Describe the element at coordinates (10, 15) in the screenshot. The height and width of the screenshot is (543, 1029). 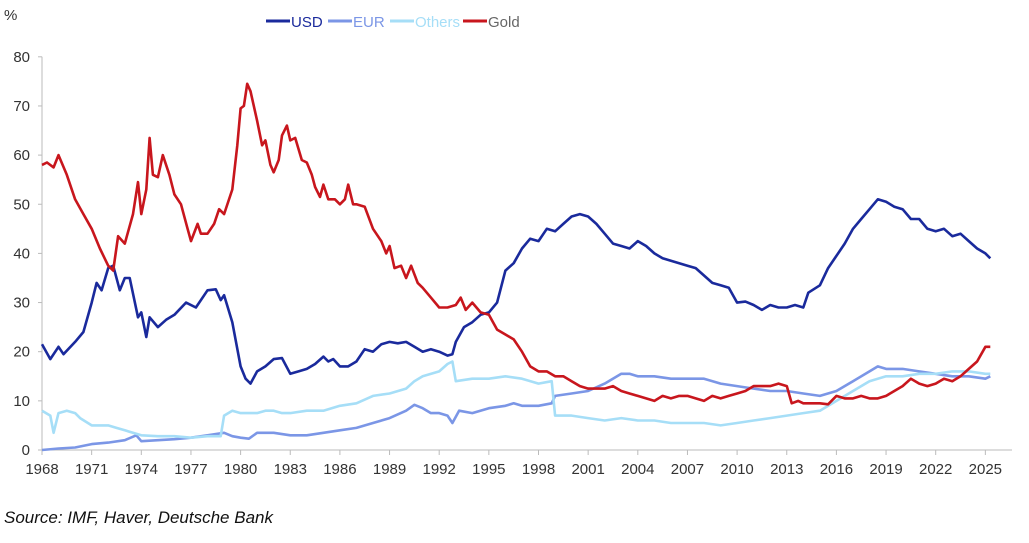
I see `y-axis-unit-label: %` at that location.